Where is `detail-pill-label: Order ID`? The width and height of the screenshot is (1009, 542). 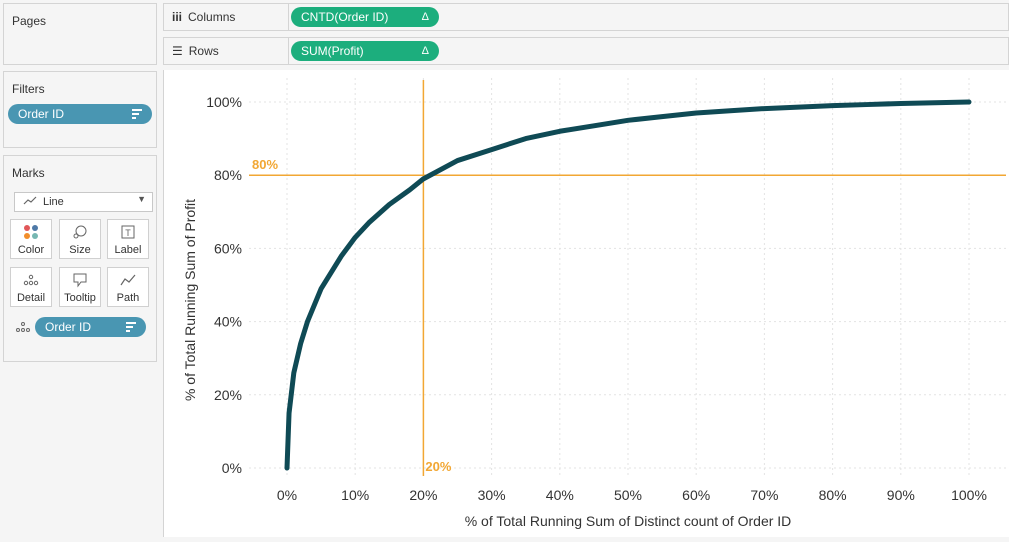
detail-pill-label: Order ID is located at coordinates (68, 327).